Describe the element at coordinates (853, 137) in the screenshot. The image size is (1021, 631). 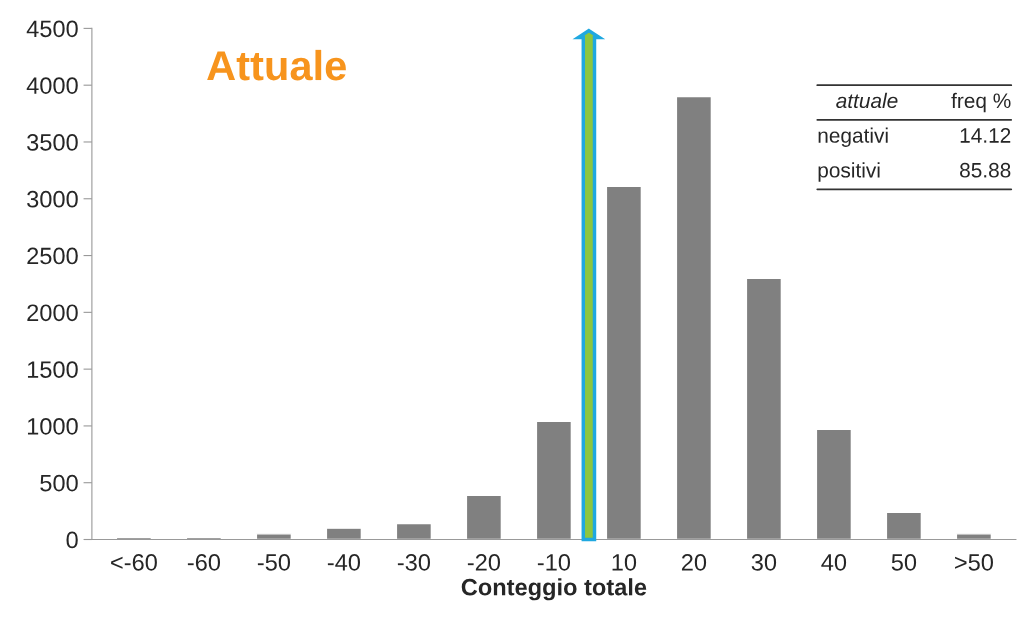
I see `annotation: negativi` at that location.